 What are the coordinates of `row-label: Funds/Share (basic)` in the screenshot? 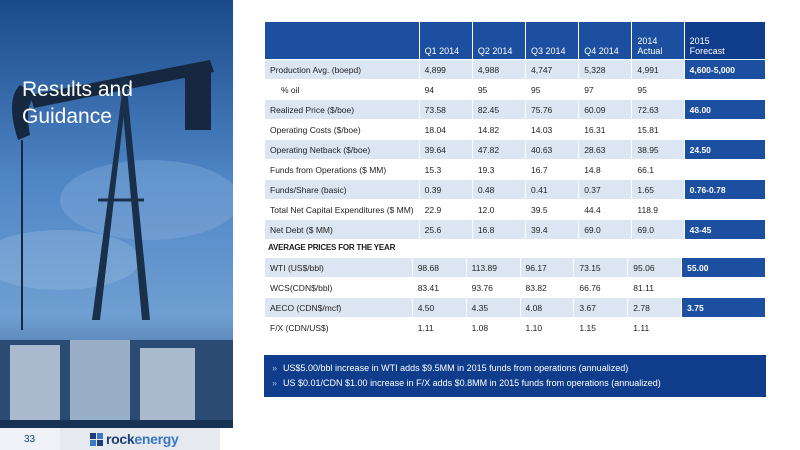 It's located at (342, 189).